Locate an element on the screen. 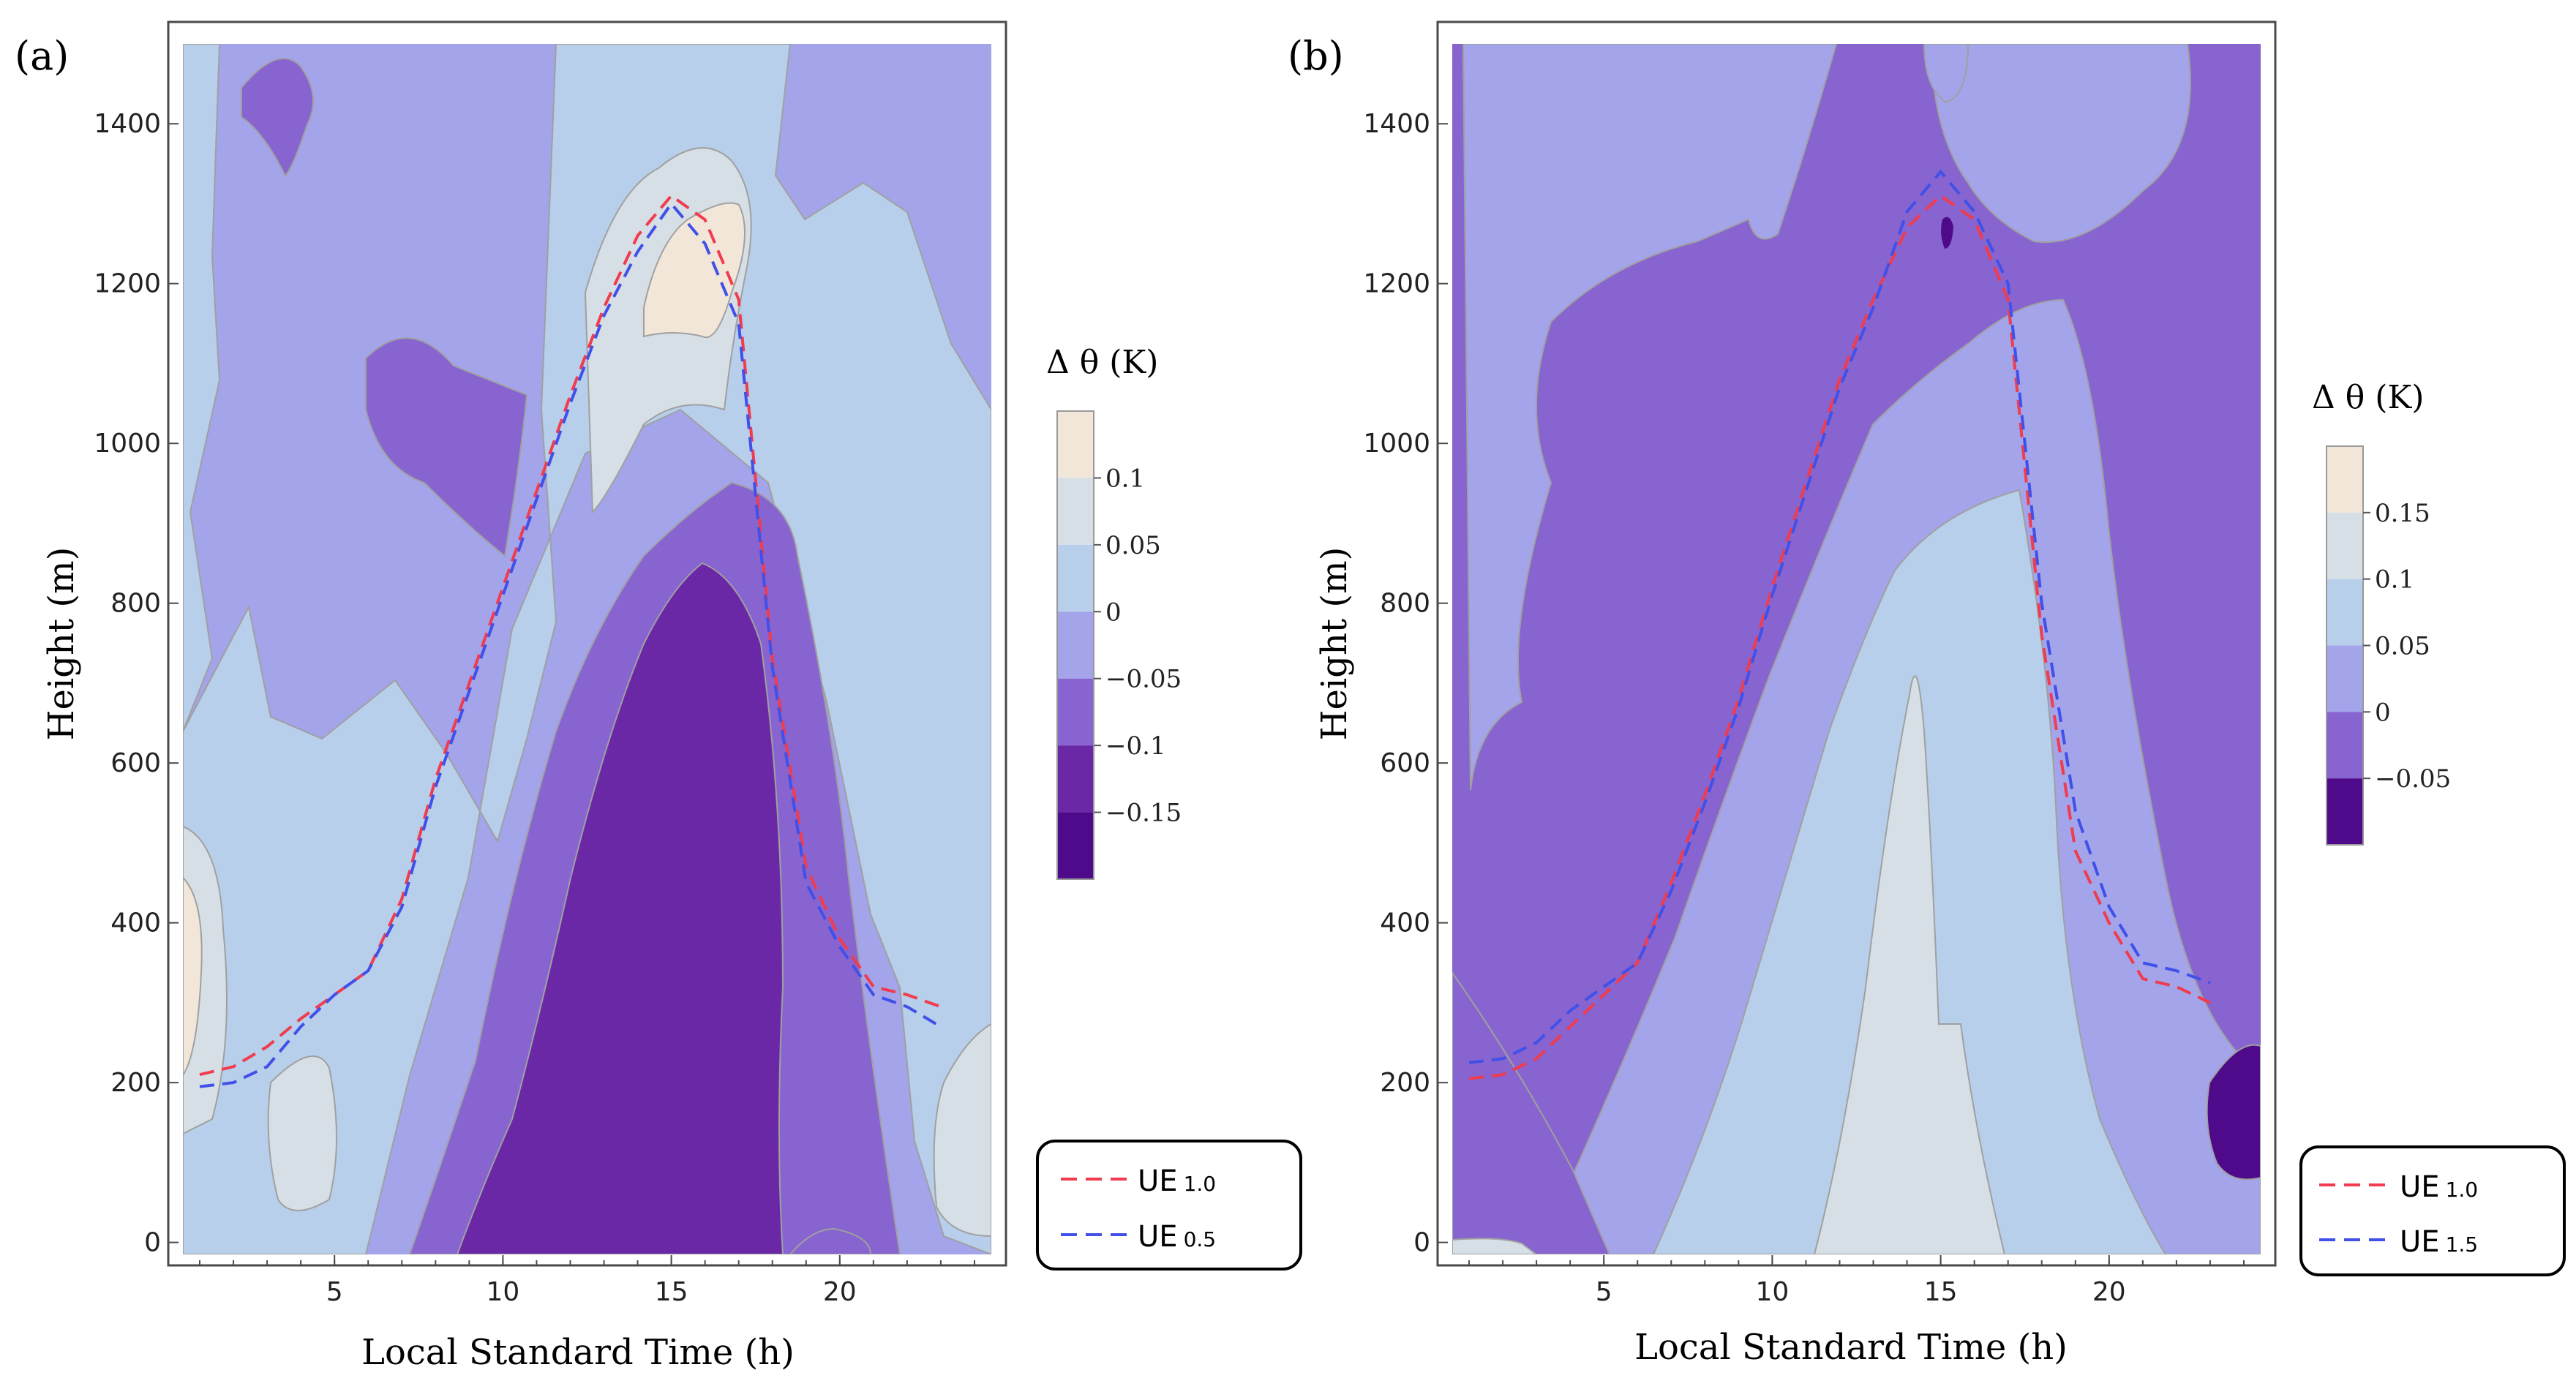 This screenshot has width=2576, height=1389. x-ticks-b: 5 10 15 20 is located at coordinates (1857, 1281).